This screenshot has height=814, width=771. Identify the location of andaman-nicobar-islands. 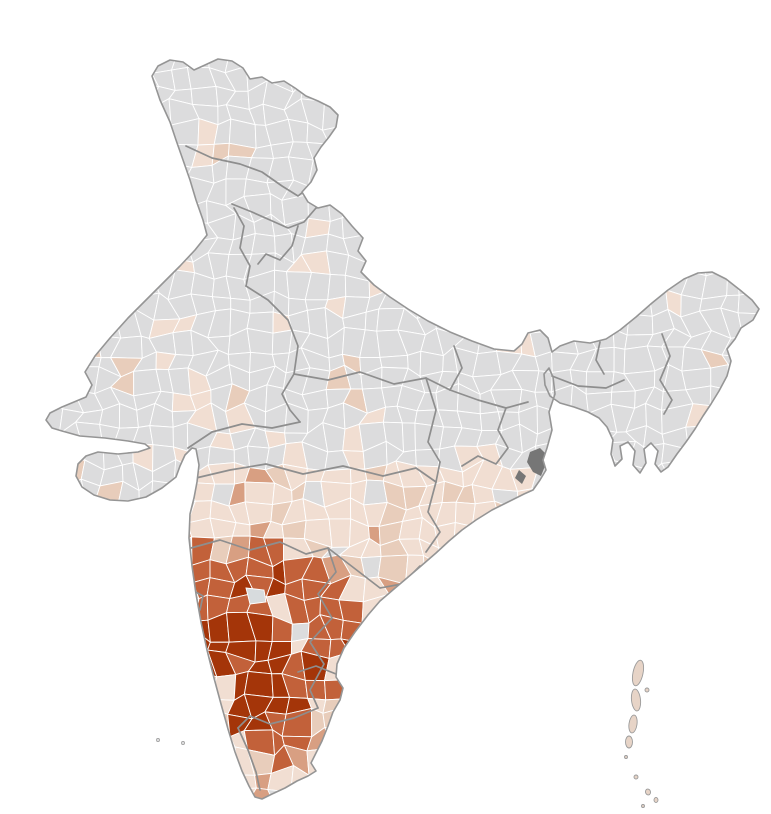
(641, 733).